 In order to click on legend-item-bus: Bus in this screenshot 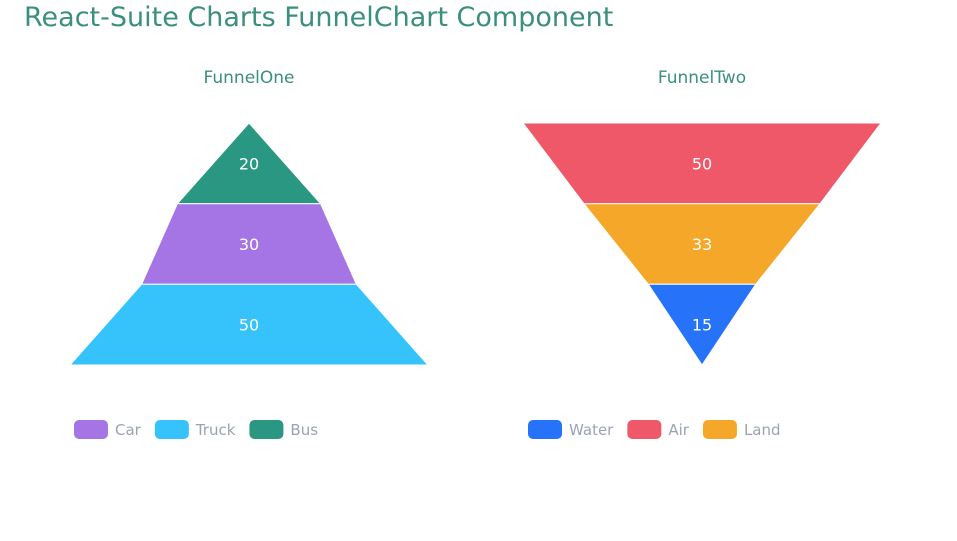, I will do `click(283, 429)`.